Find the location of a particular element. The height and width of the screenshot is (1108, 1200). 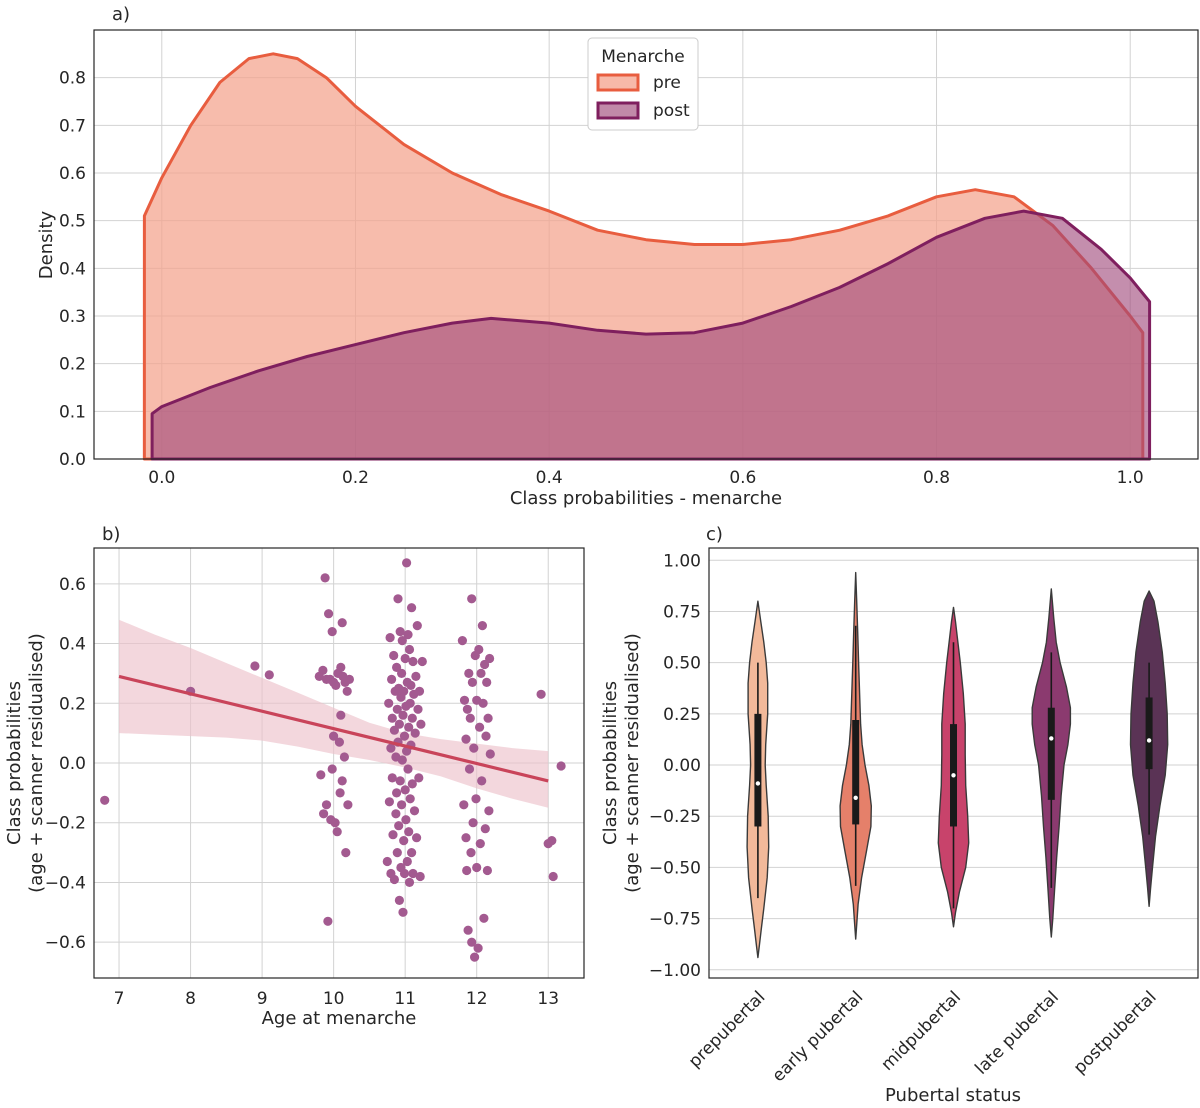

panel-c-y-axis-label-line1: Class probabilities is located at coordinates (610, 763).